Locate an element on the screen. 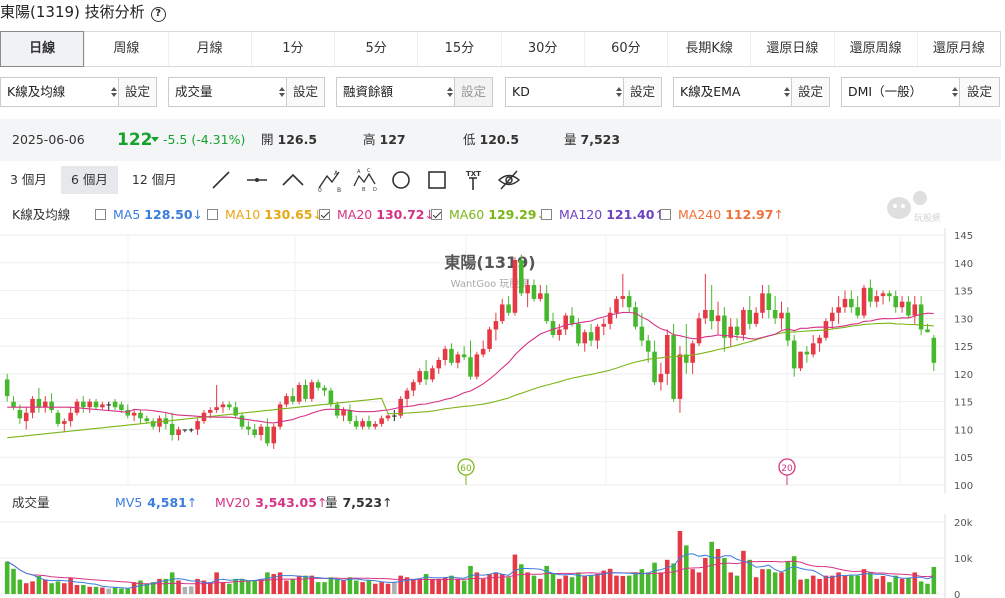 Image resolution: width=1005 pixels, height=598 pixels. ma-checkbox-ma240 is located at coordinates (665, 214).